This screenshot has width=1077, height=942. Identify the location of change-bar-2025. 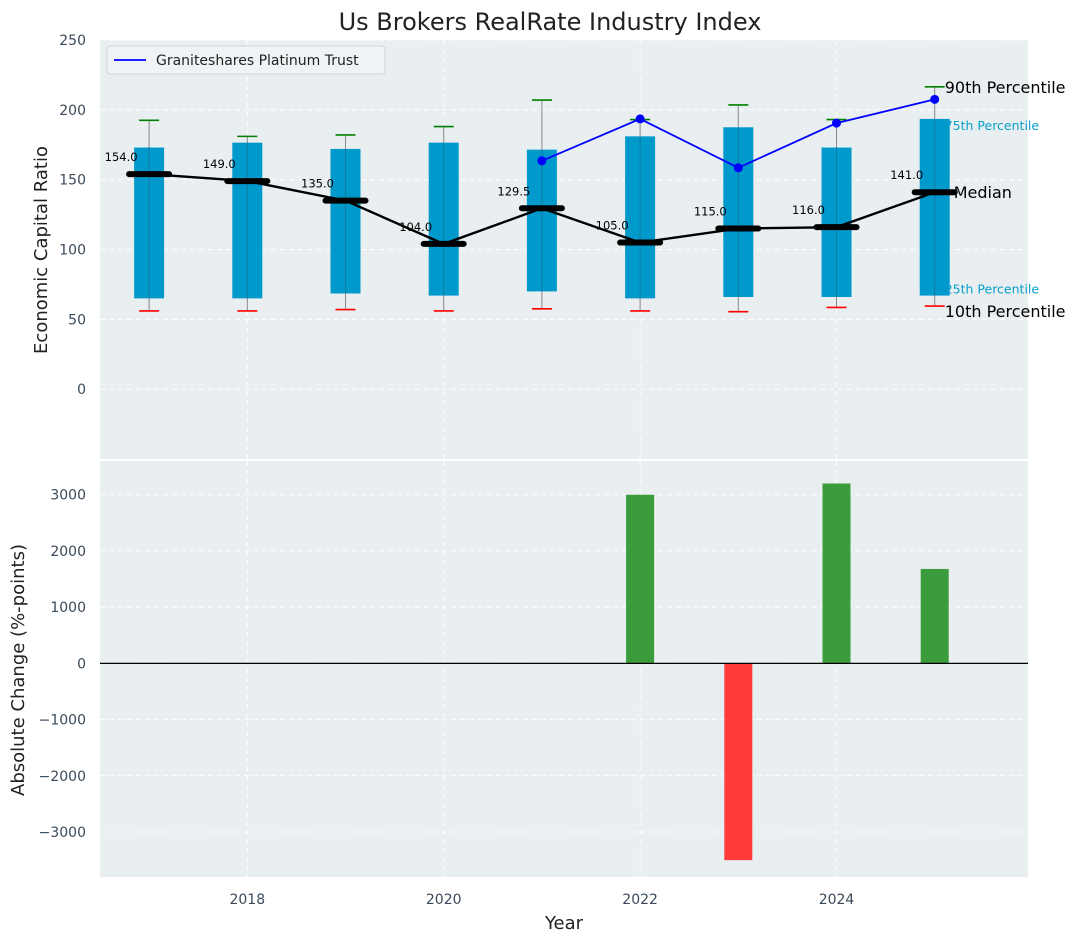
(934, 616).